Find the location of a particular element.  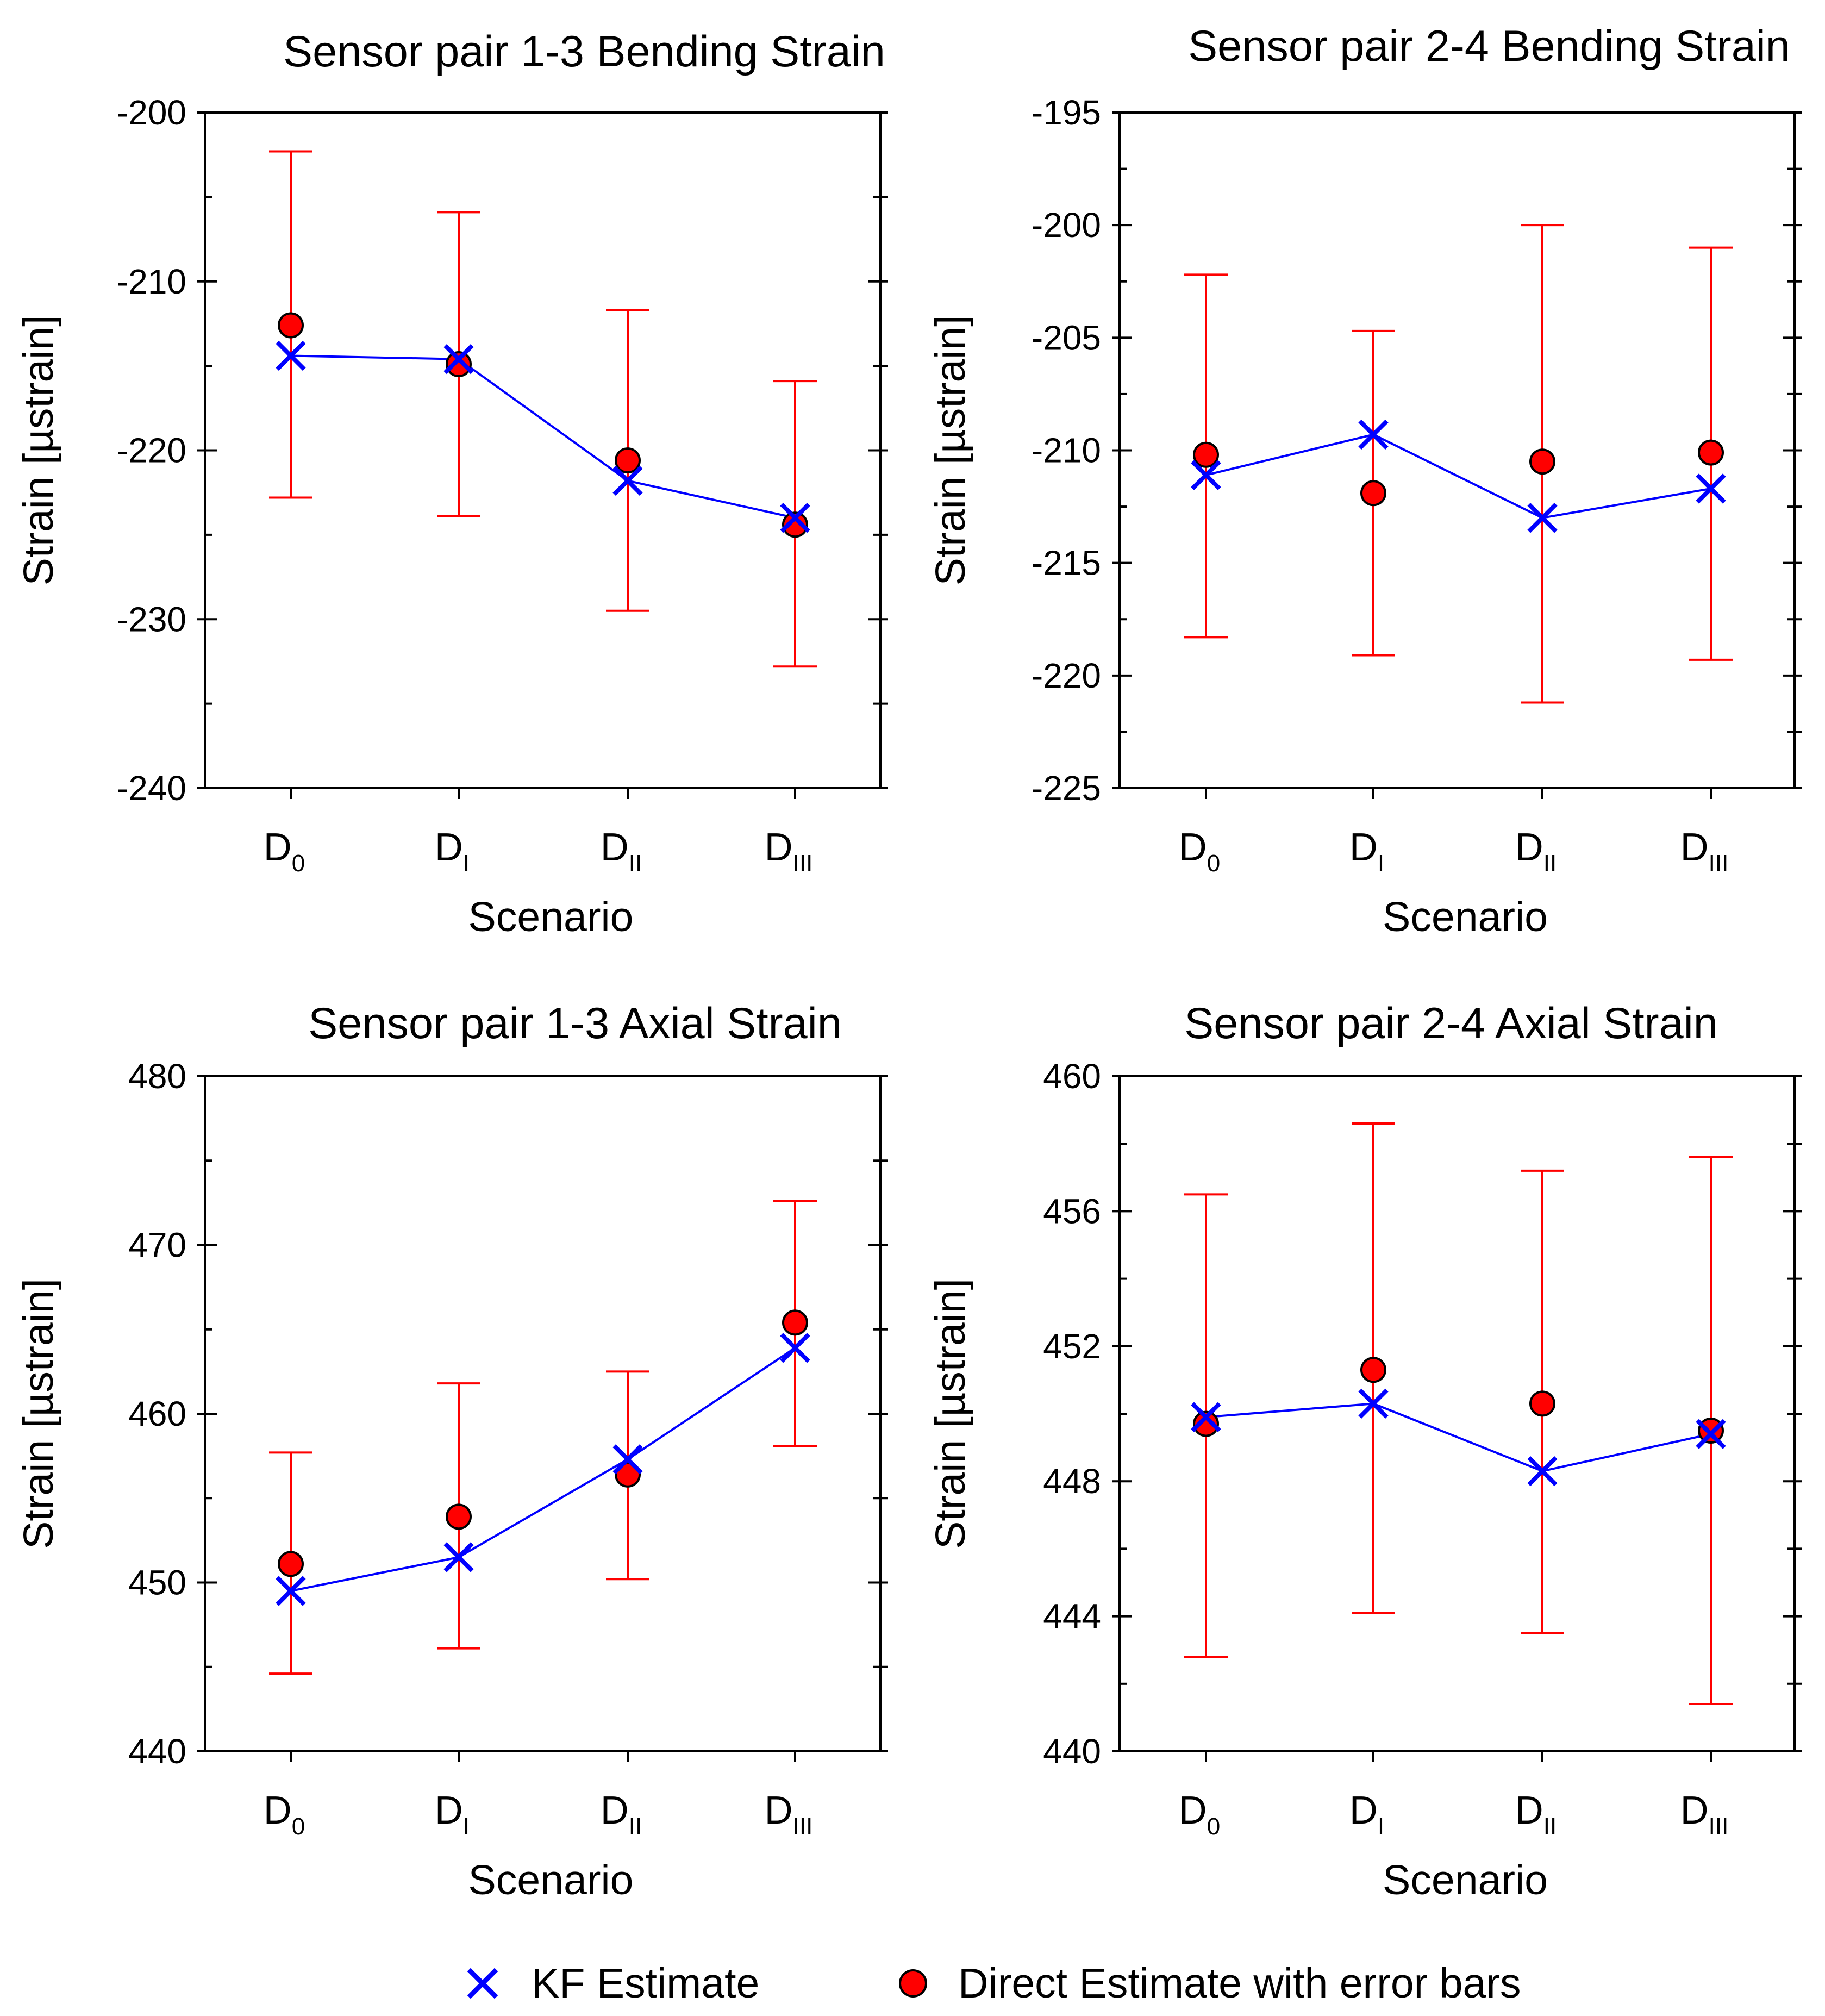

y-tick-label: 480 is located at coordinates (157, 1076).